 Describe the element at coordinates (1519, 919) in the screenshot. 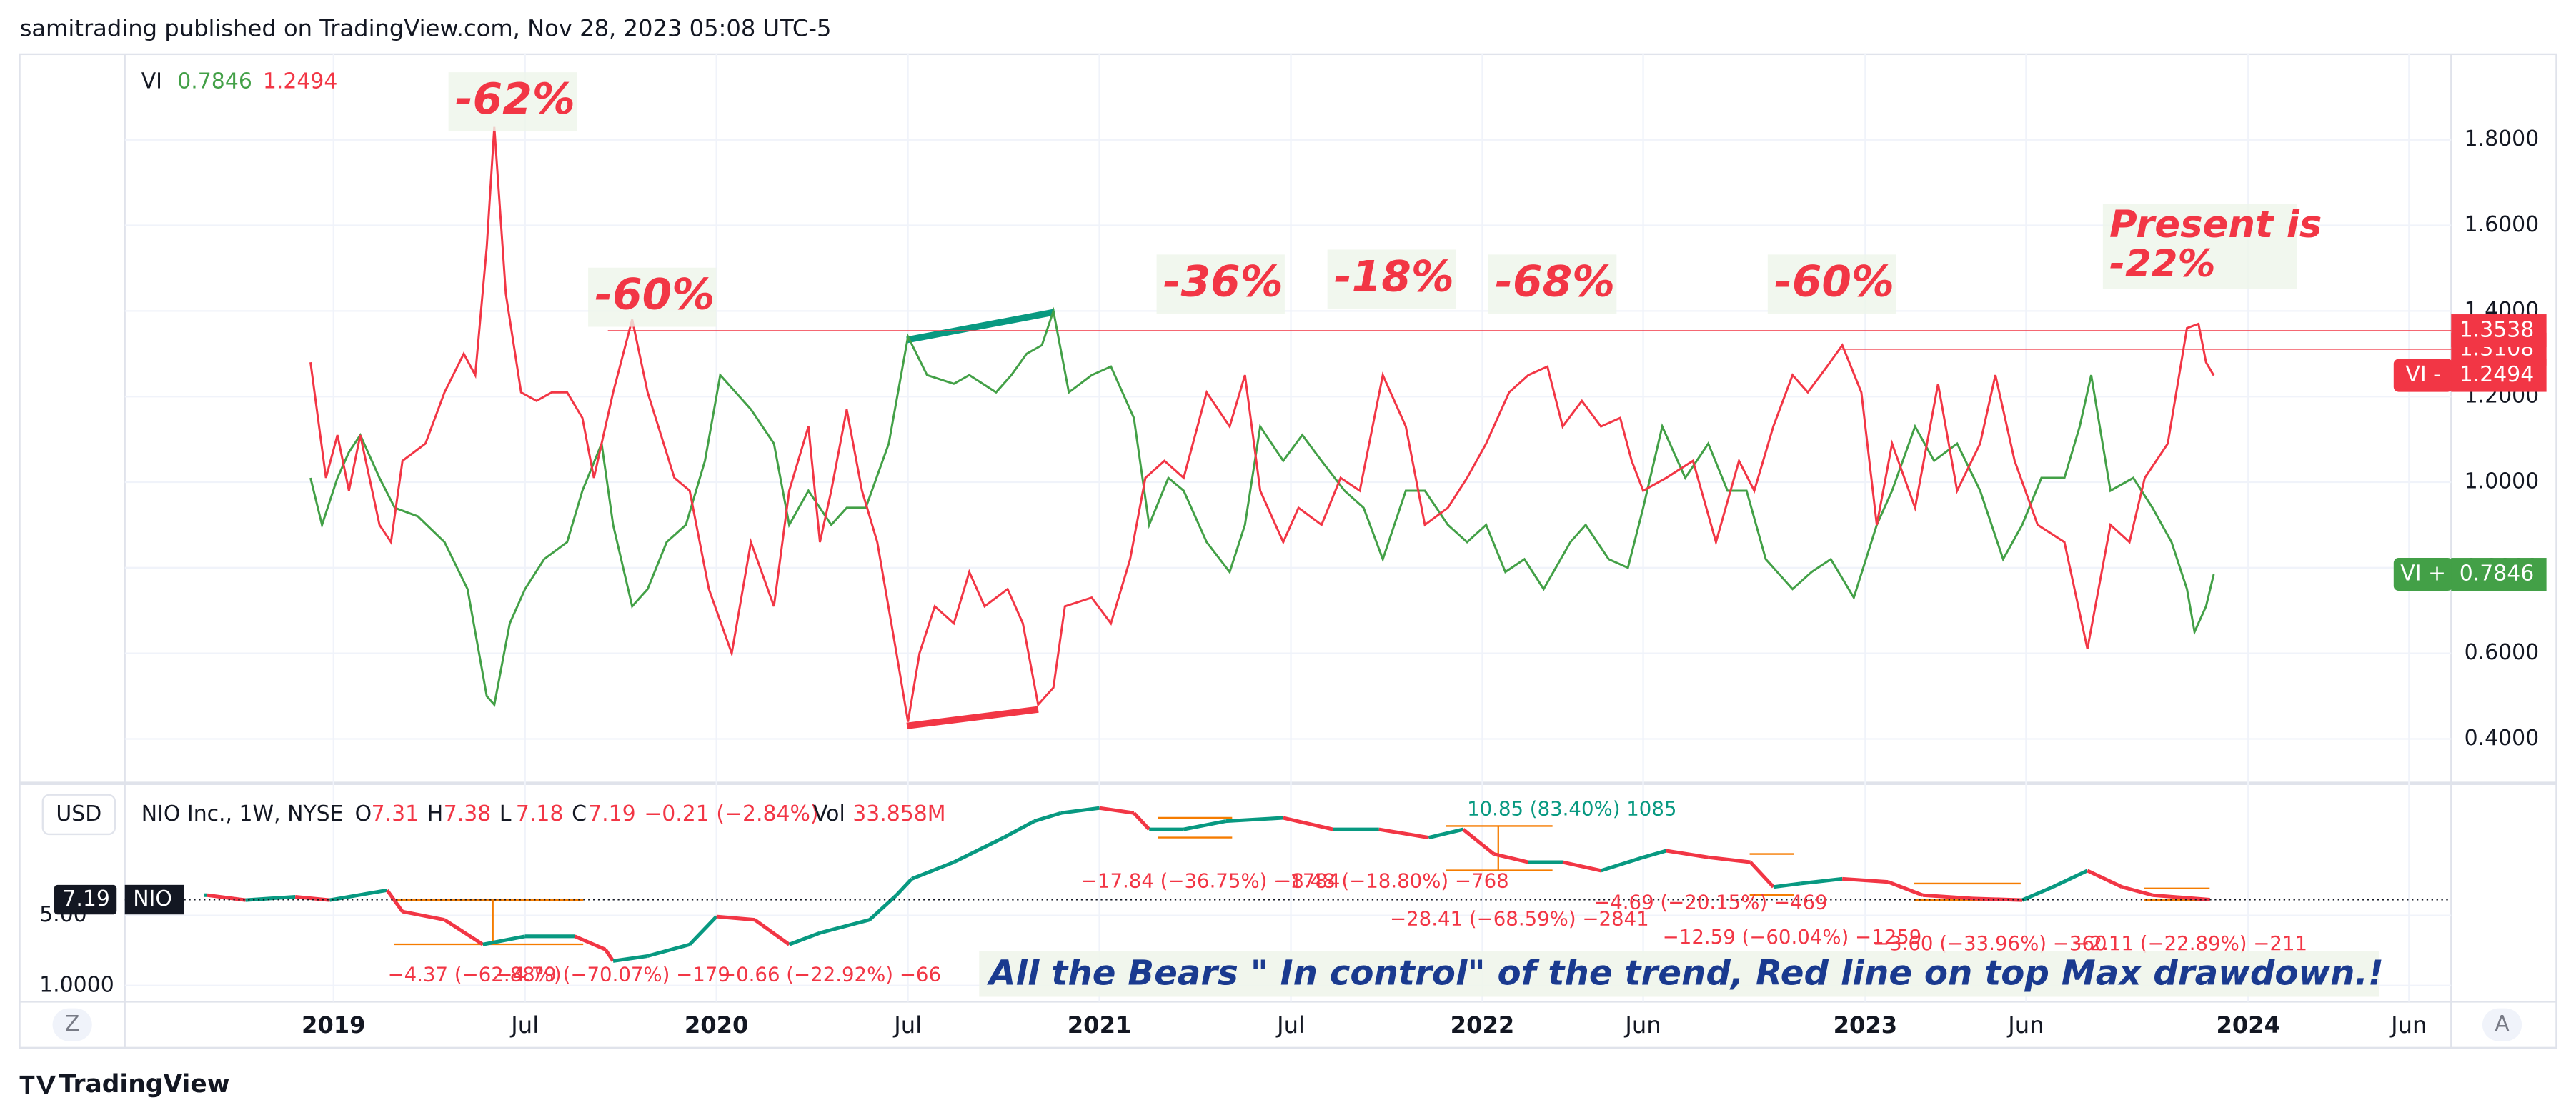

I see `drawdown-label: −28.41 (−68.59%) −2841` at that location.